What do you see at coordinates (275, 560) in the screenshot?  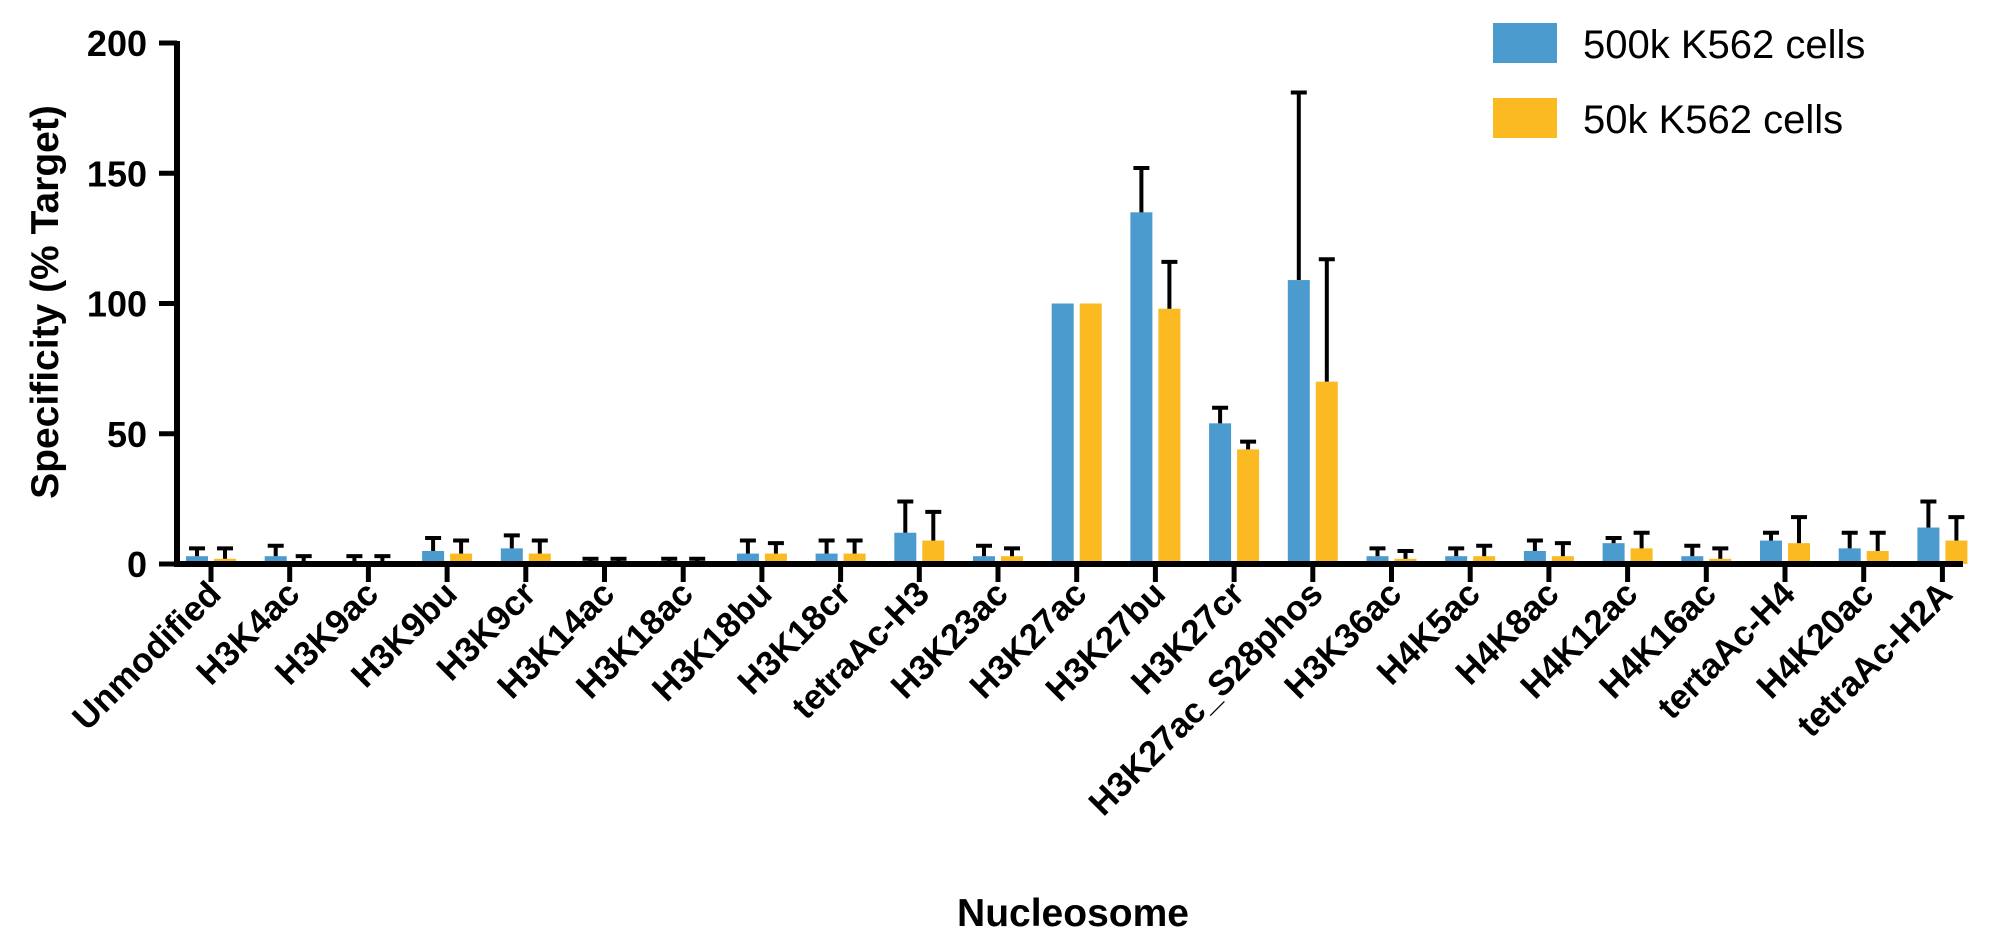 I see `bar-500k-H3K4ac` at bounding box center [275, 560].